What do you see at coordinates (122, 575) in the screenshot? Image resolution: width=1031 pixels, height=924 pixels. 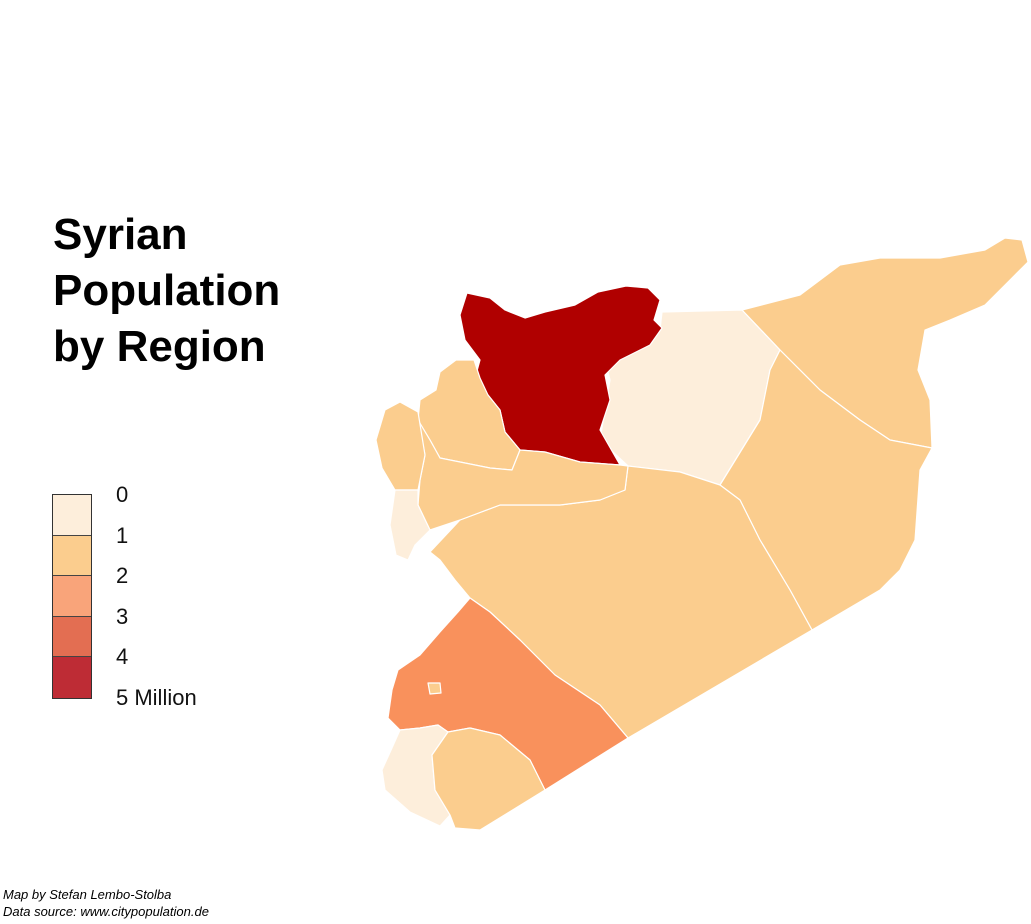 I see `legend-label-2: 2` at bounding box center [122, 575].